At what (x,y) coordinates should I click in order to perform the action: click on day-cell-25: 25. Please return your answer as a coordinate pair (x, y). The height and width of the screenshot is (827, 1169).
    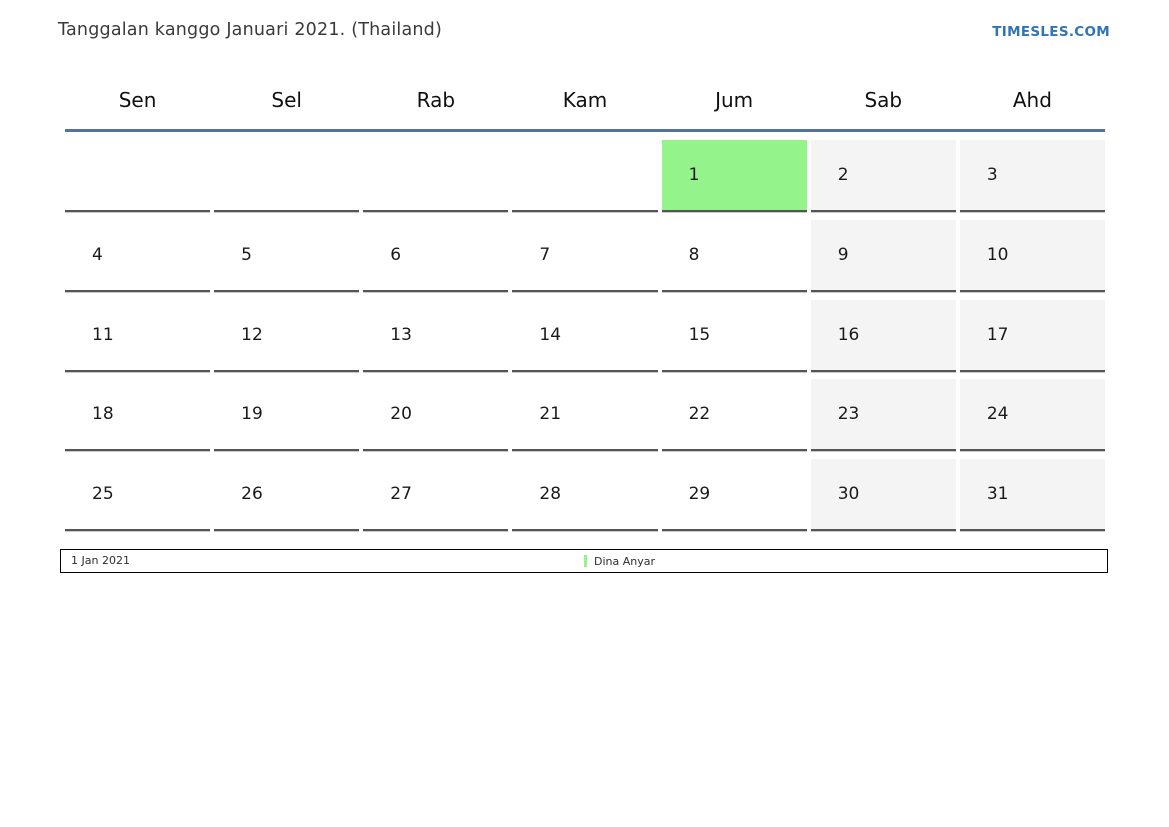
    Looking at the image, I should click on (138, 495).